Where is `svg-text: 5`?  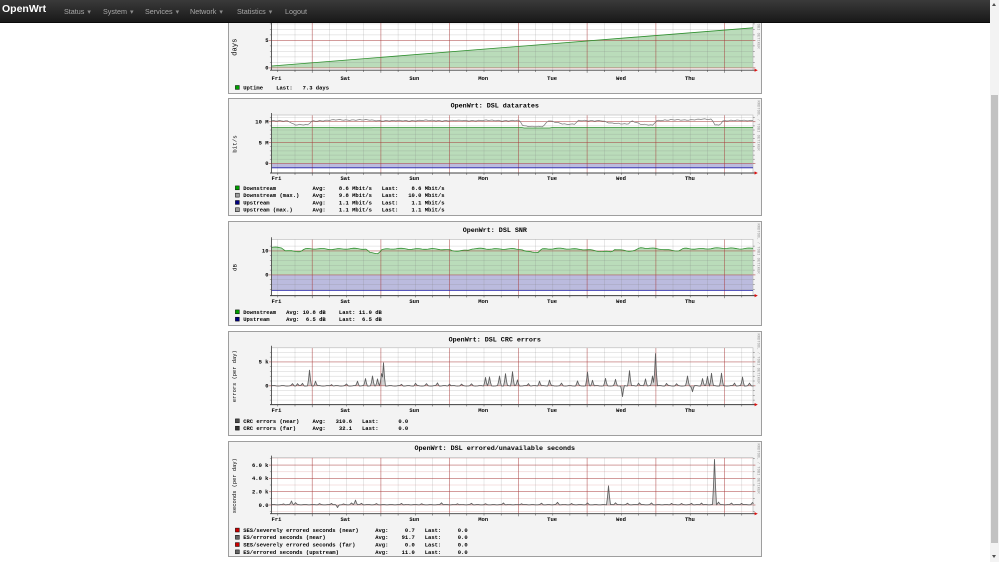 svg-text: 5 is located at coordinates (267, 40).